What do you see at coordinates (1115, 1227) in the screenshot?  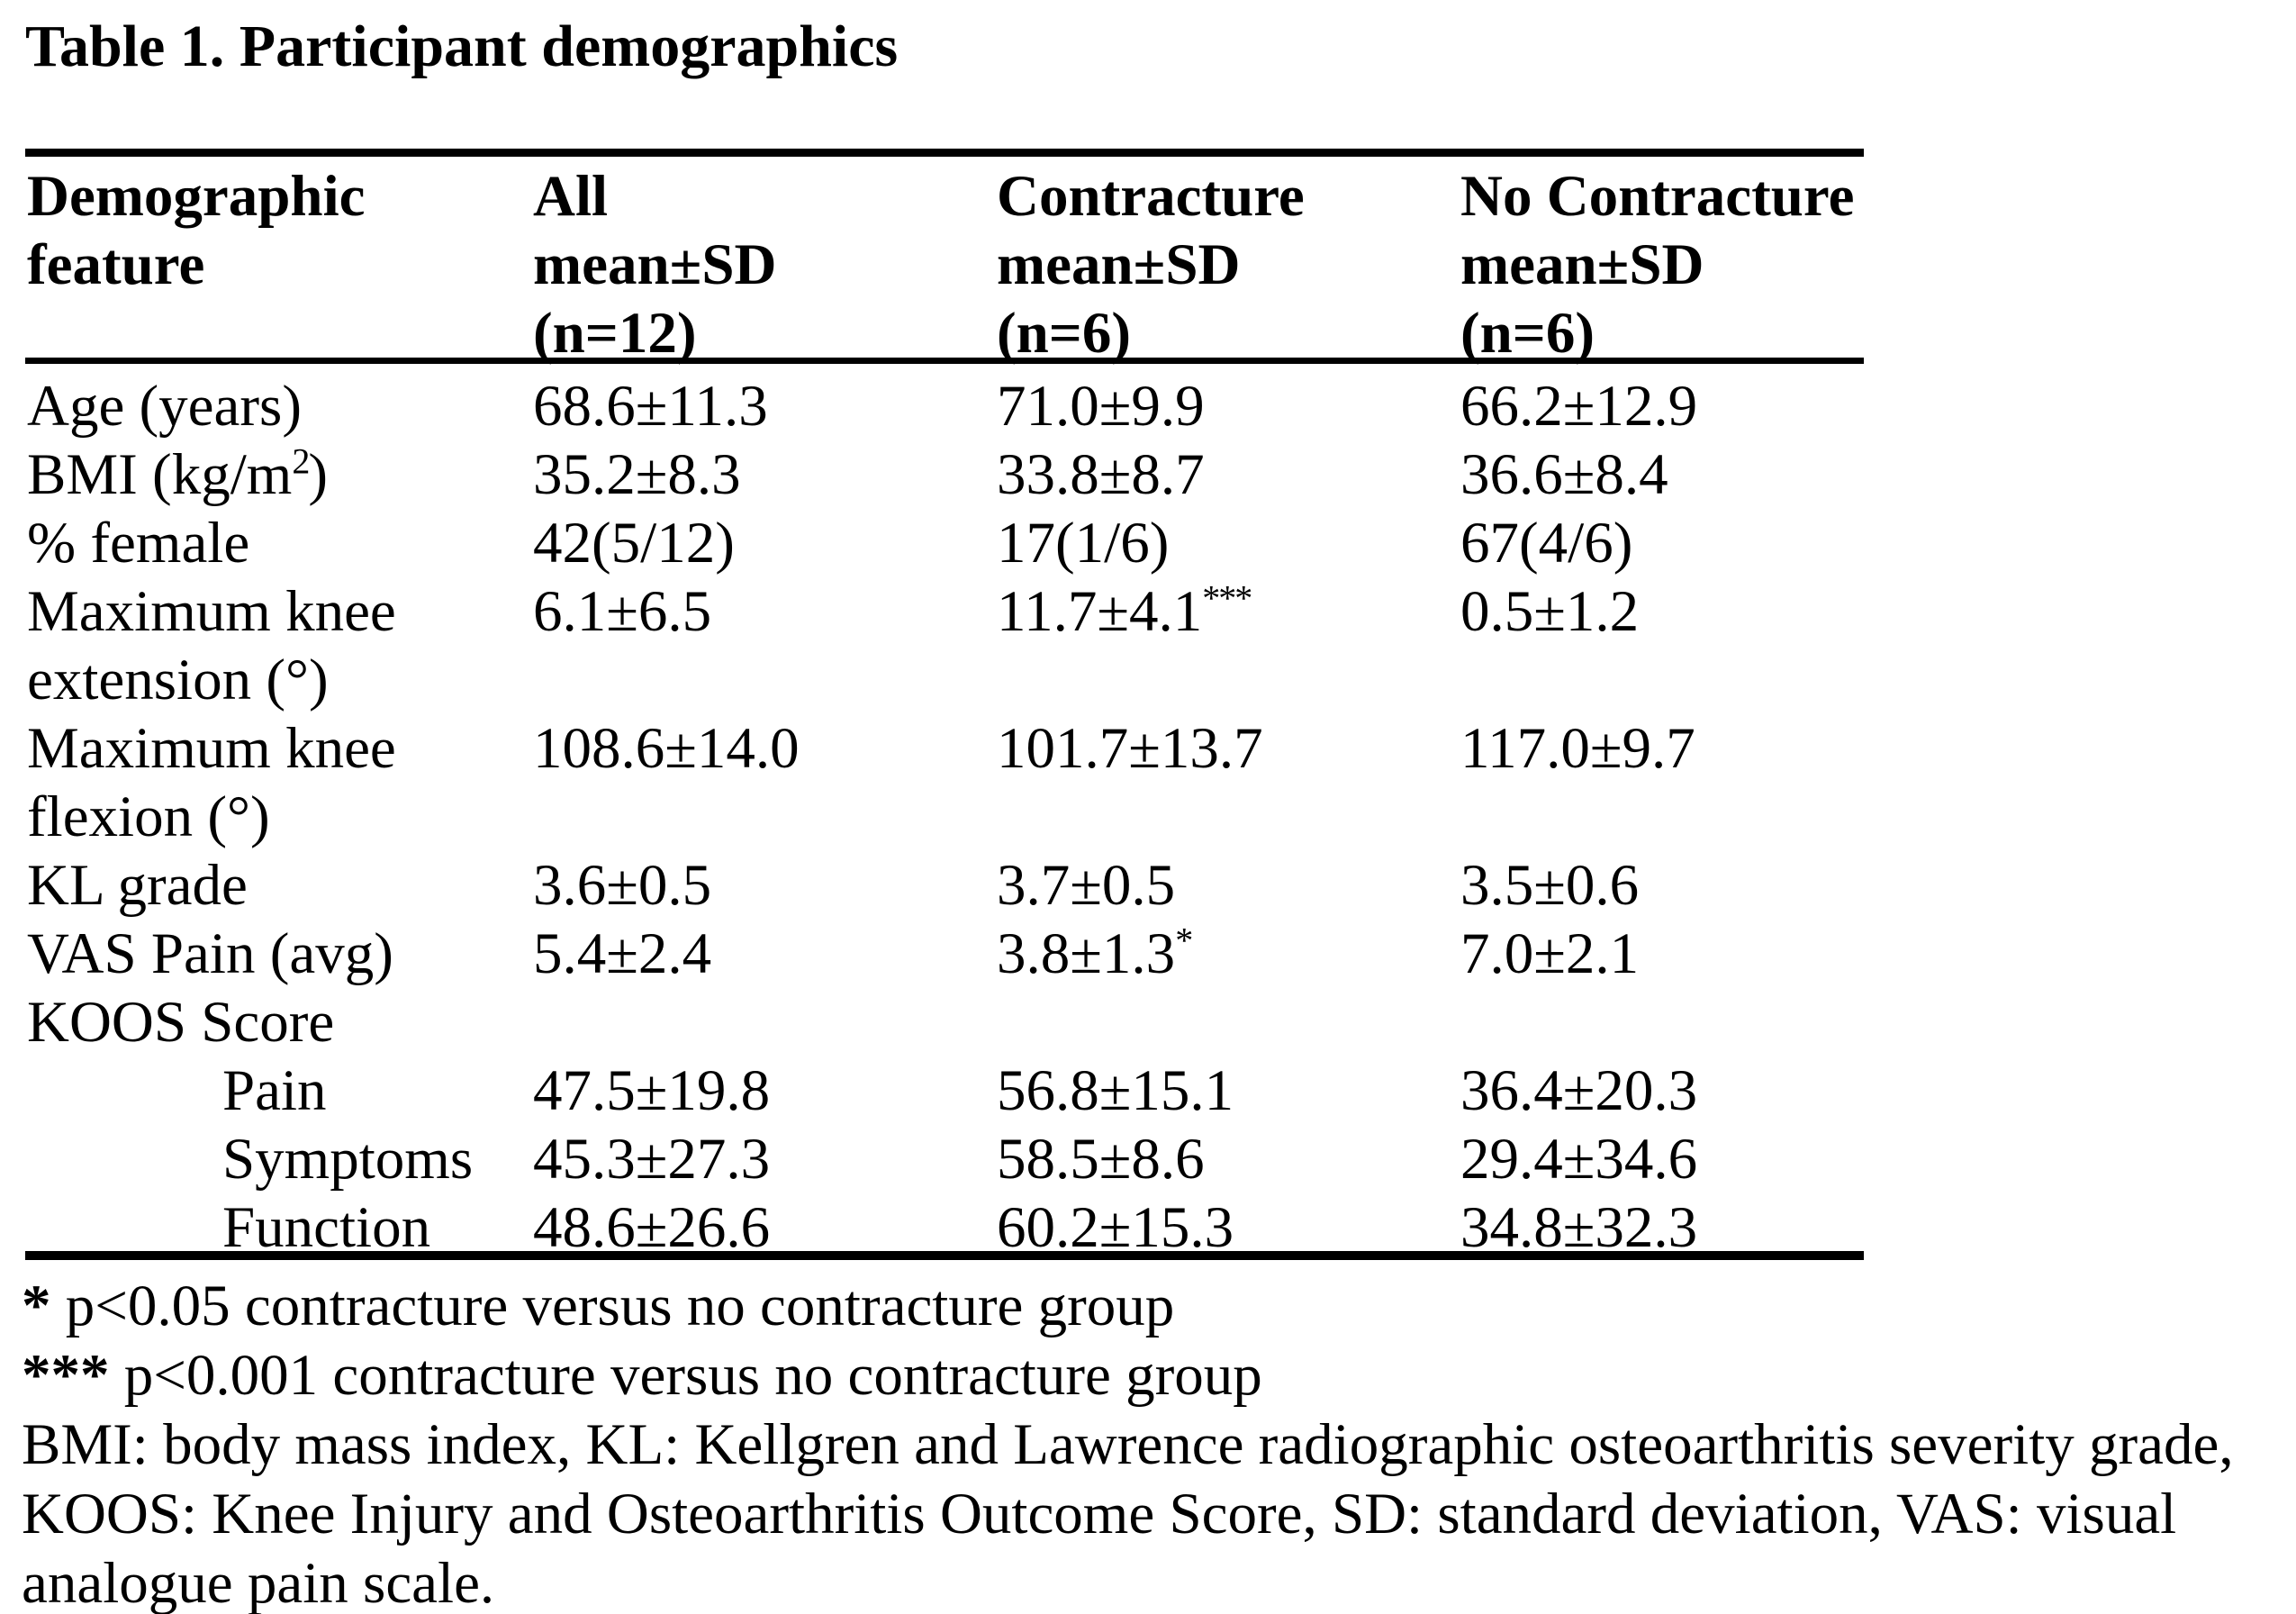 I see `cell-contracture: 60.2±15.3` at bounding box center [1115, 1227].